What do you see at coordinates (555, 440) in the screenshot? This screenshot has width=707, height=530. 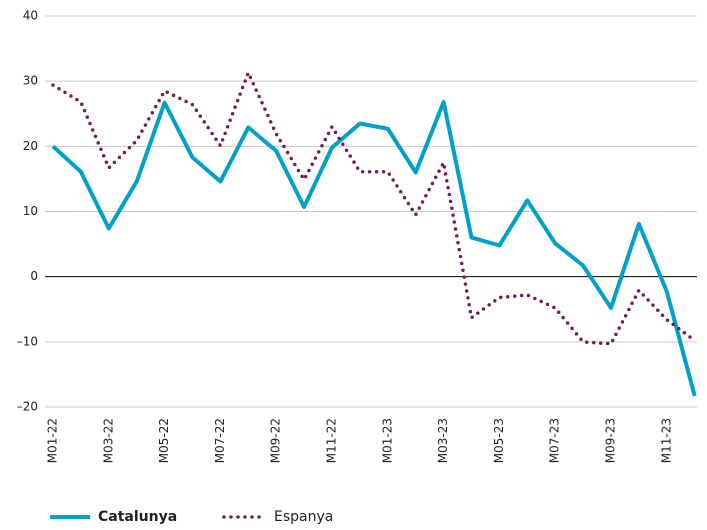 I see `x-tick-label: M07-23` at bounding box center [555, 440].